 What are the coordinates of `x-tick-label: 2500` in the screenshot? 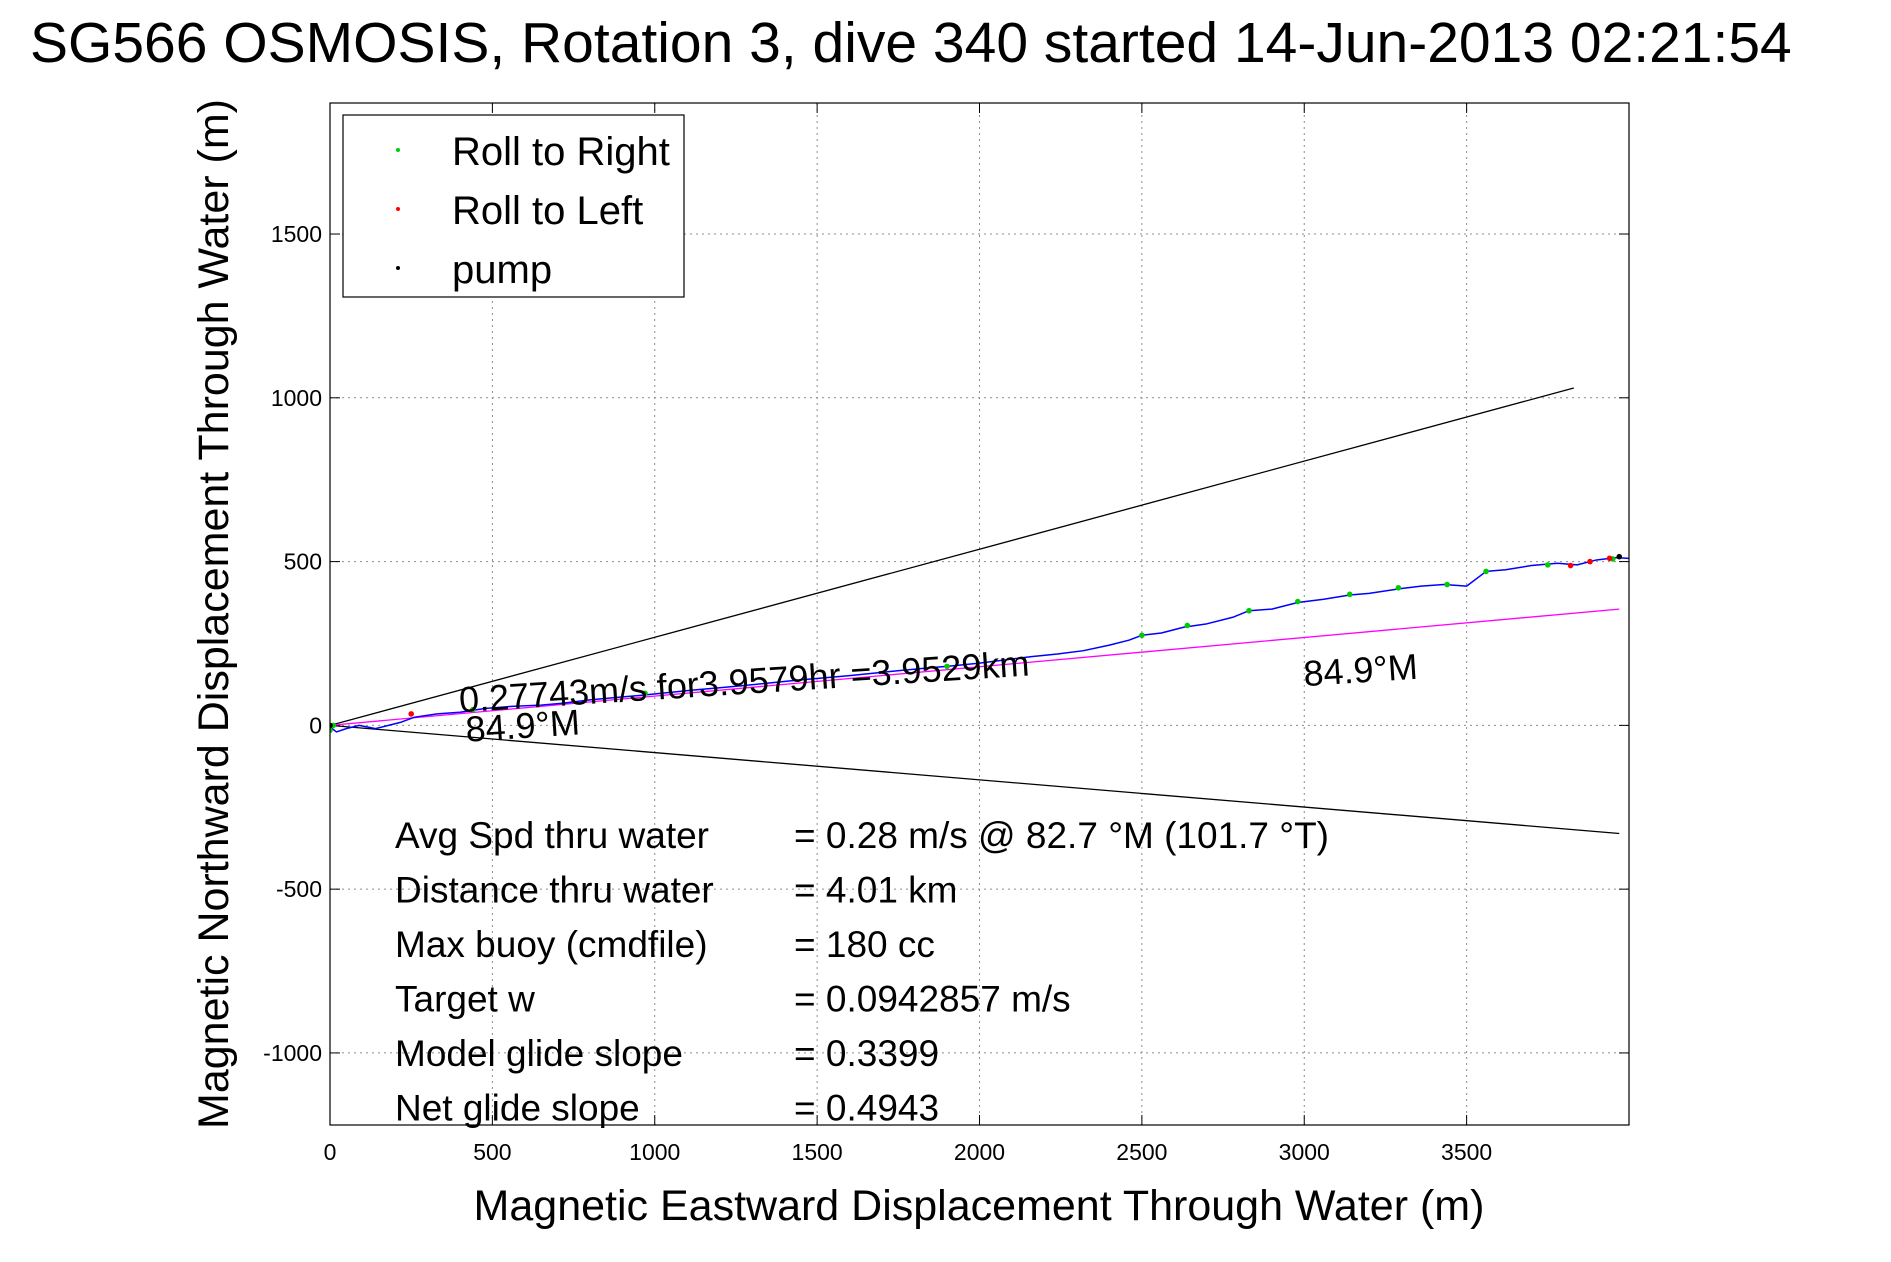 It's located at (1141, 1152).